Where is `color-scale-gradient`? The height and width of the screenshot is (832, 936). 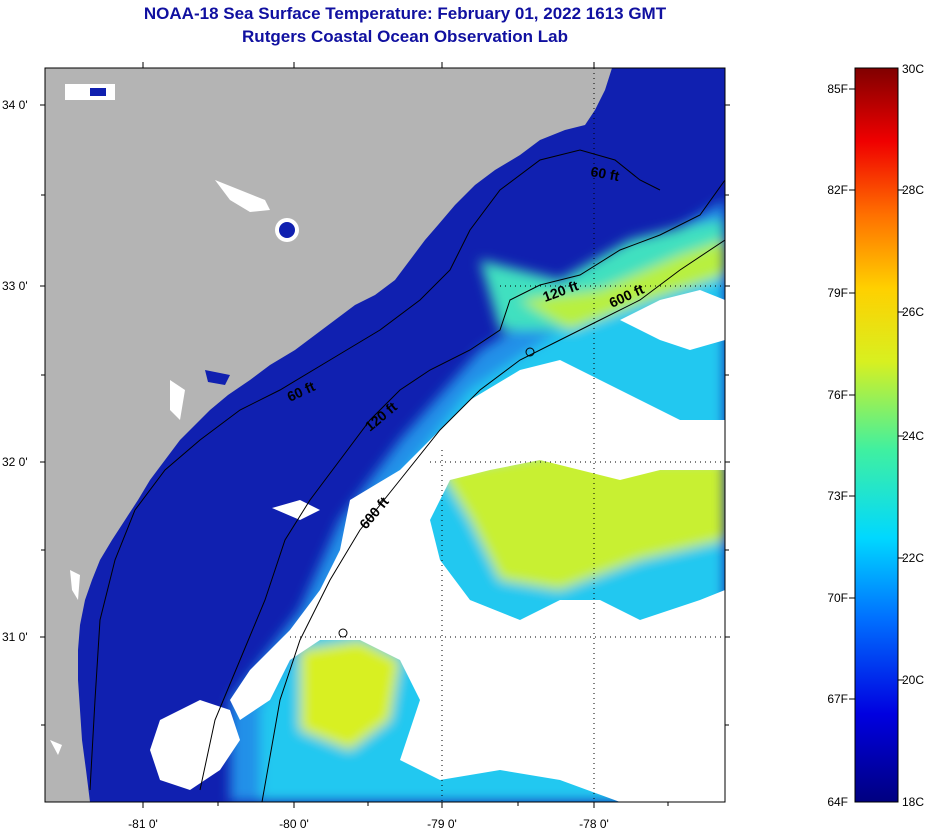
color-scale-gradient is located at coordinates (876, 435).